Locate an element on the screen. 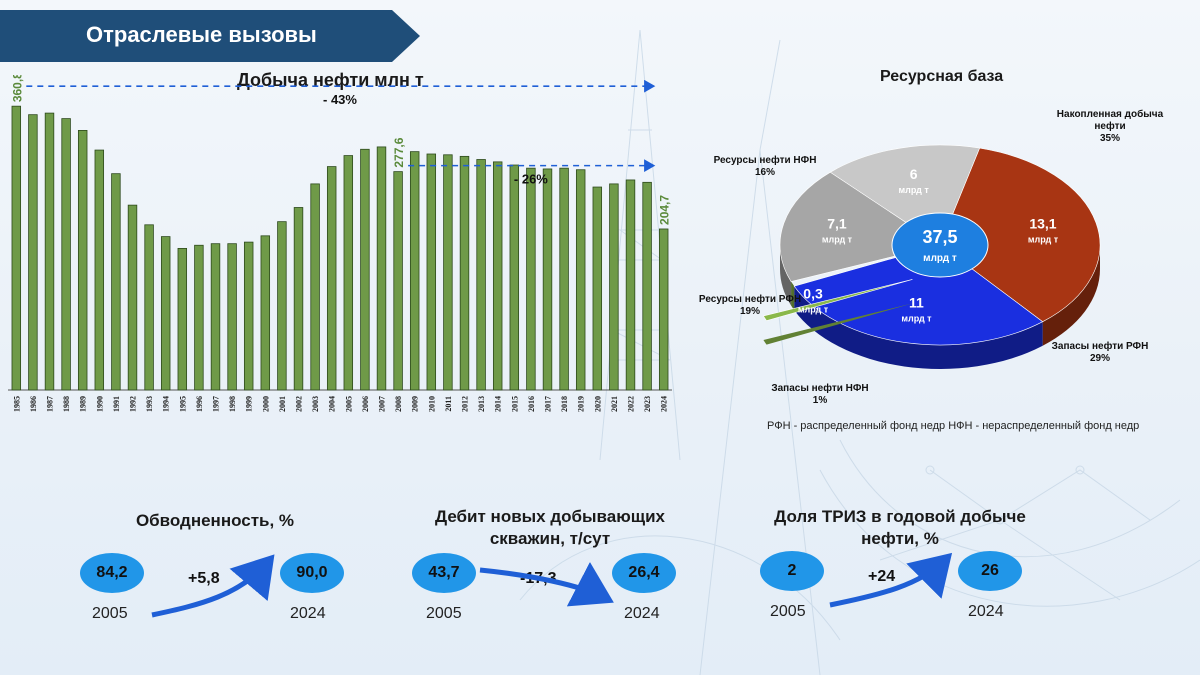 Image resolution: width=1200 pixels, height=675 pixels. bar-1985 is located at coordinates (16, 248).